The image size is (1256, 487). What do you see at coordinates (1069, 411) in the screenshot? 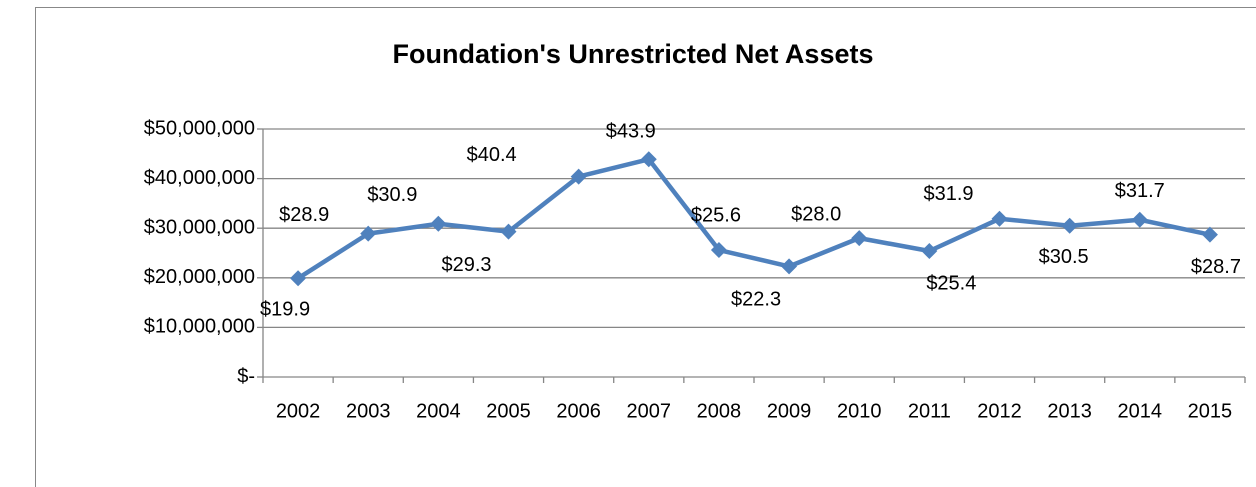
I see `x-tick-label: 2013` at bounding box center [1069, 411].